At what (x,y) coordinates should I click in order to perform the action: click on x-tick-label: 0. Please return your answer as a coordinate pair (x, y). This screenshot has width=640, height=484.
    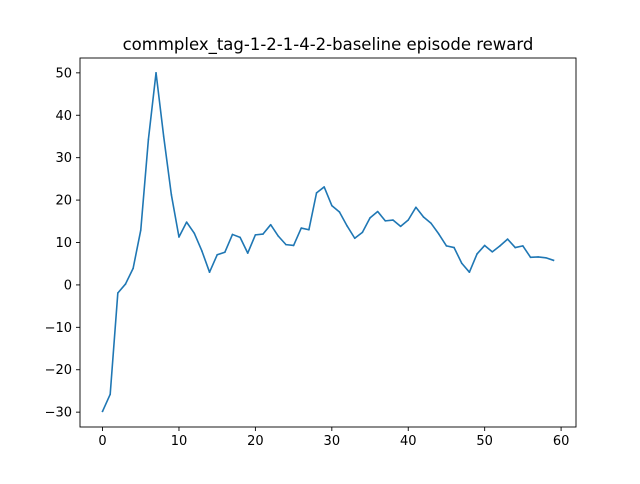
    Looking at the image, I should click on (102, 441).